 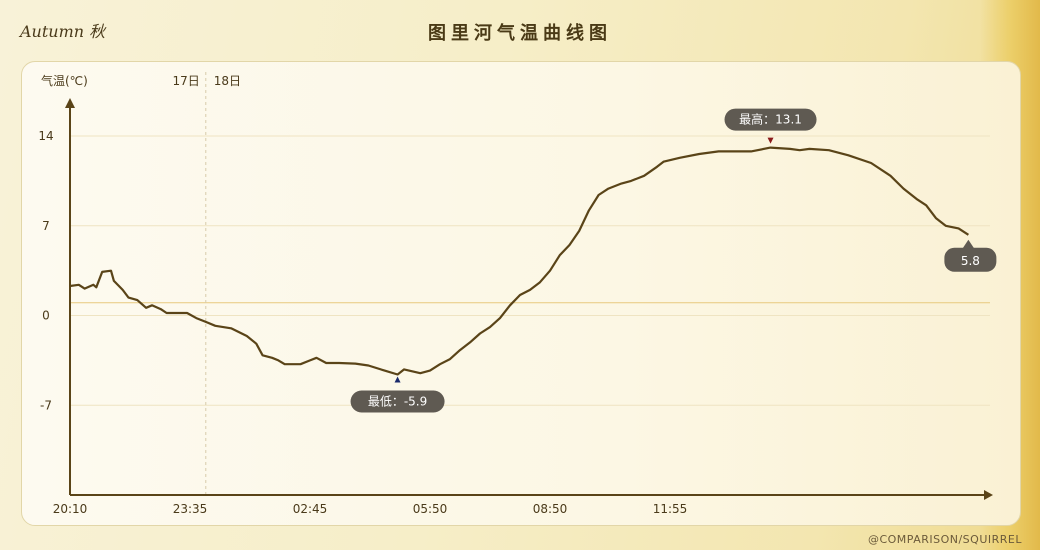 I want to click on x-tick-label: 08:50, so click(x=550, y=509).